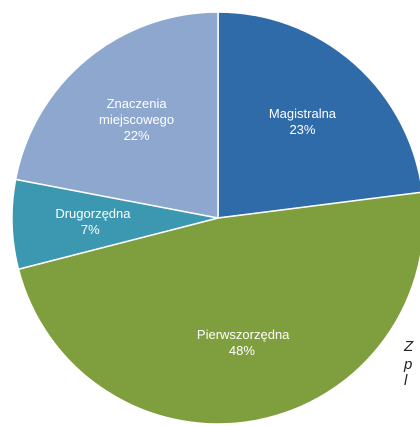 This screenshot has width=420, height=426. Describe the element at coordinates (406, 380) in the screenshot. I see `side-text: l` at that location.